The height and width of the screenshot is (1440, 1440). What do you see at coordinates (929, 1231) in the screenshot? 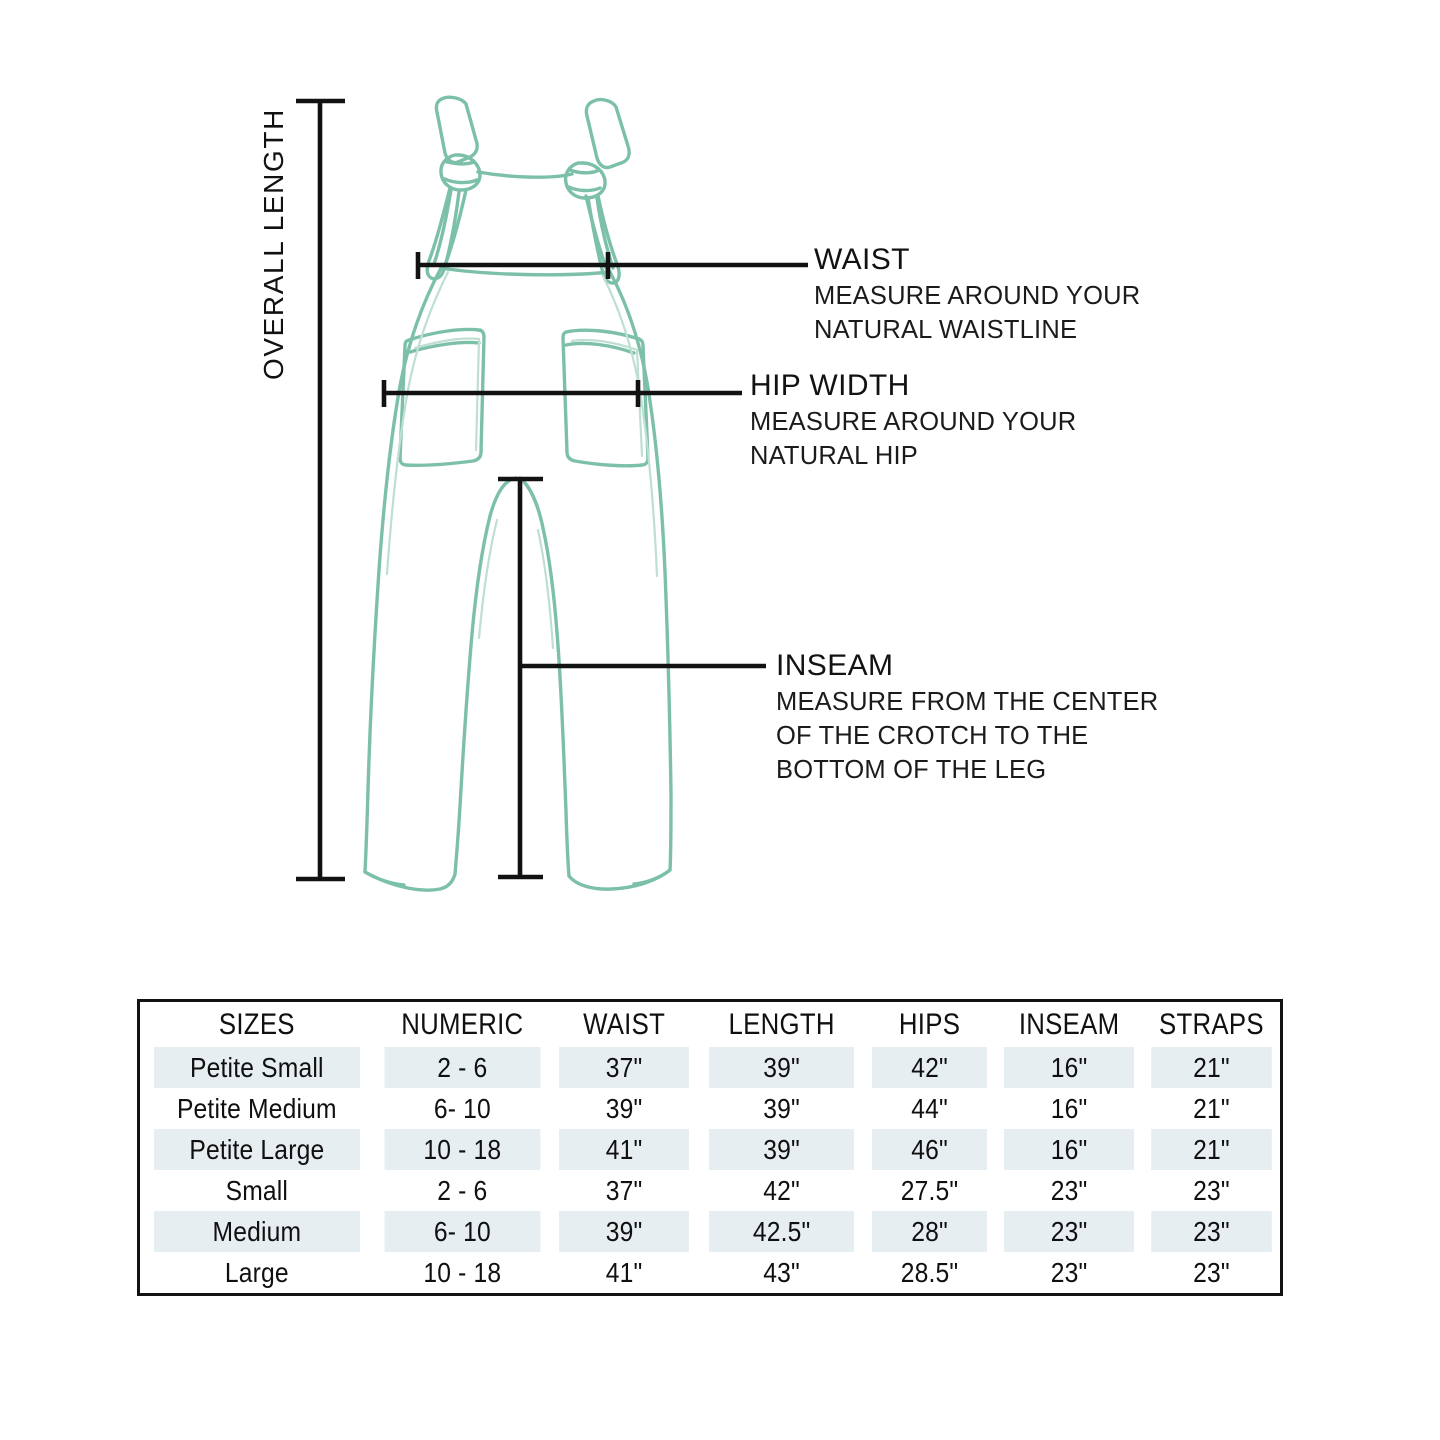
I see `cell-hips: 28"` at bounding box center [929, 1231].